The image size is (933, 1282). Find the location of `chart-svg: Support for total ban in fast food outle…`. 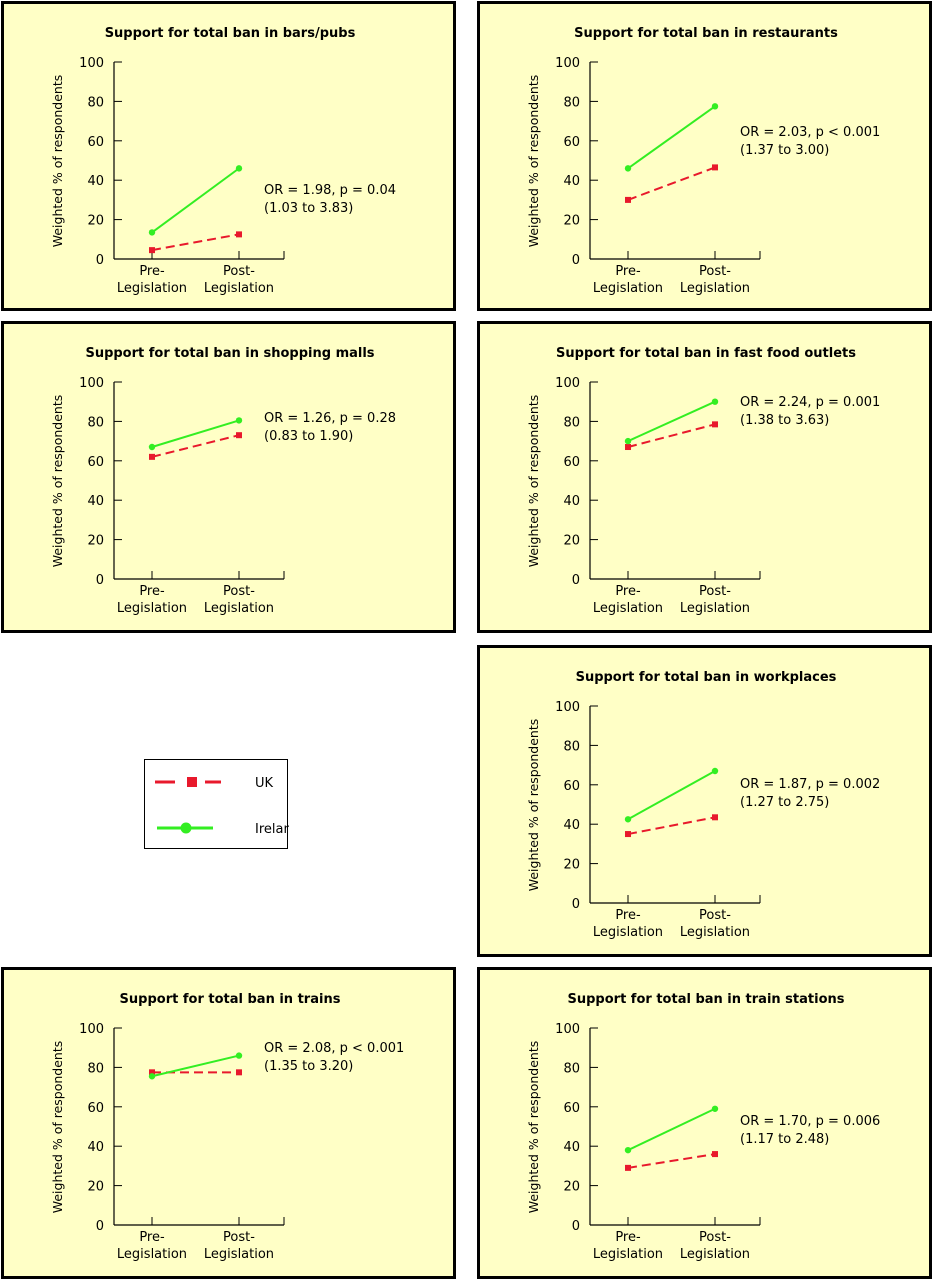

chart-svg: Support for total ban in fast food outle… is located at coordinates (703, 481).